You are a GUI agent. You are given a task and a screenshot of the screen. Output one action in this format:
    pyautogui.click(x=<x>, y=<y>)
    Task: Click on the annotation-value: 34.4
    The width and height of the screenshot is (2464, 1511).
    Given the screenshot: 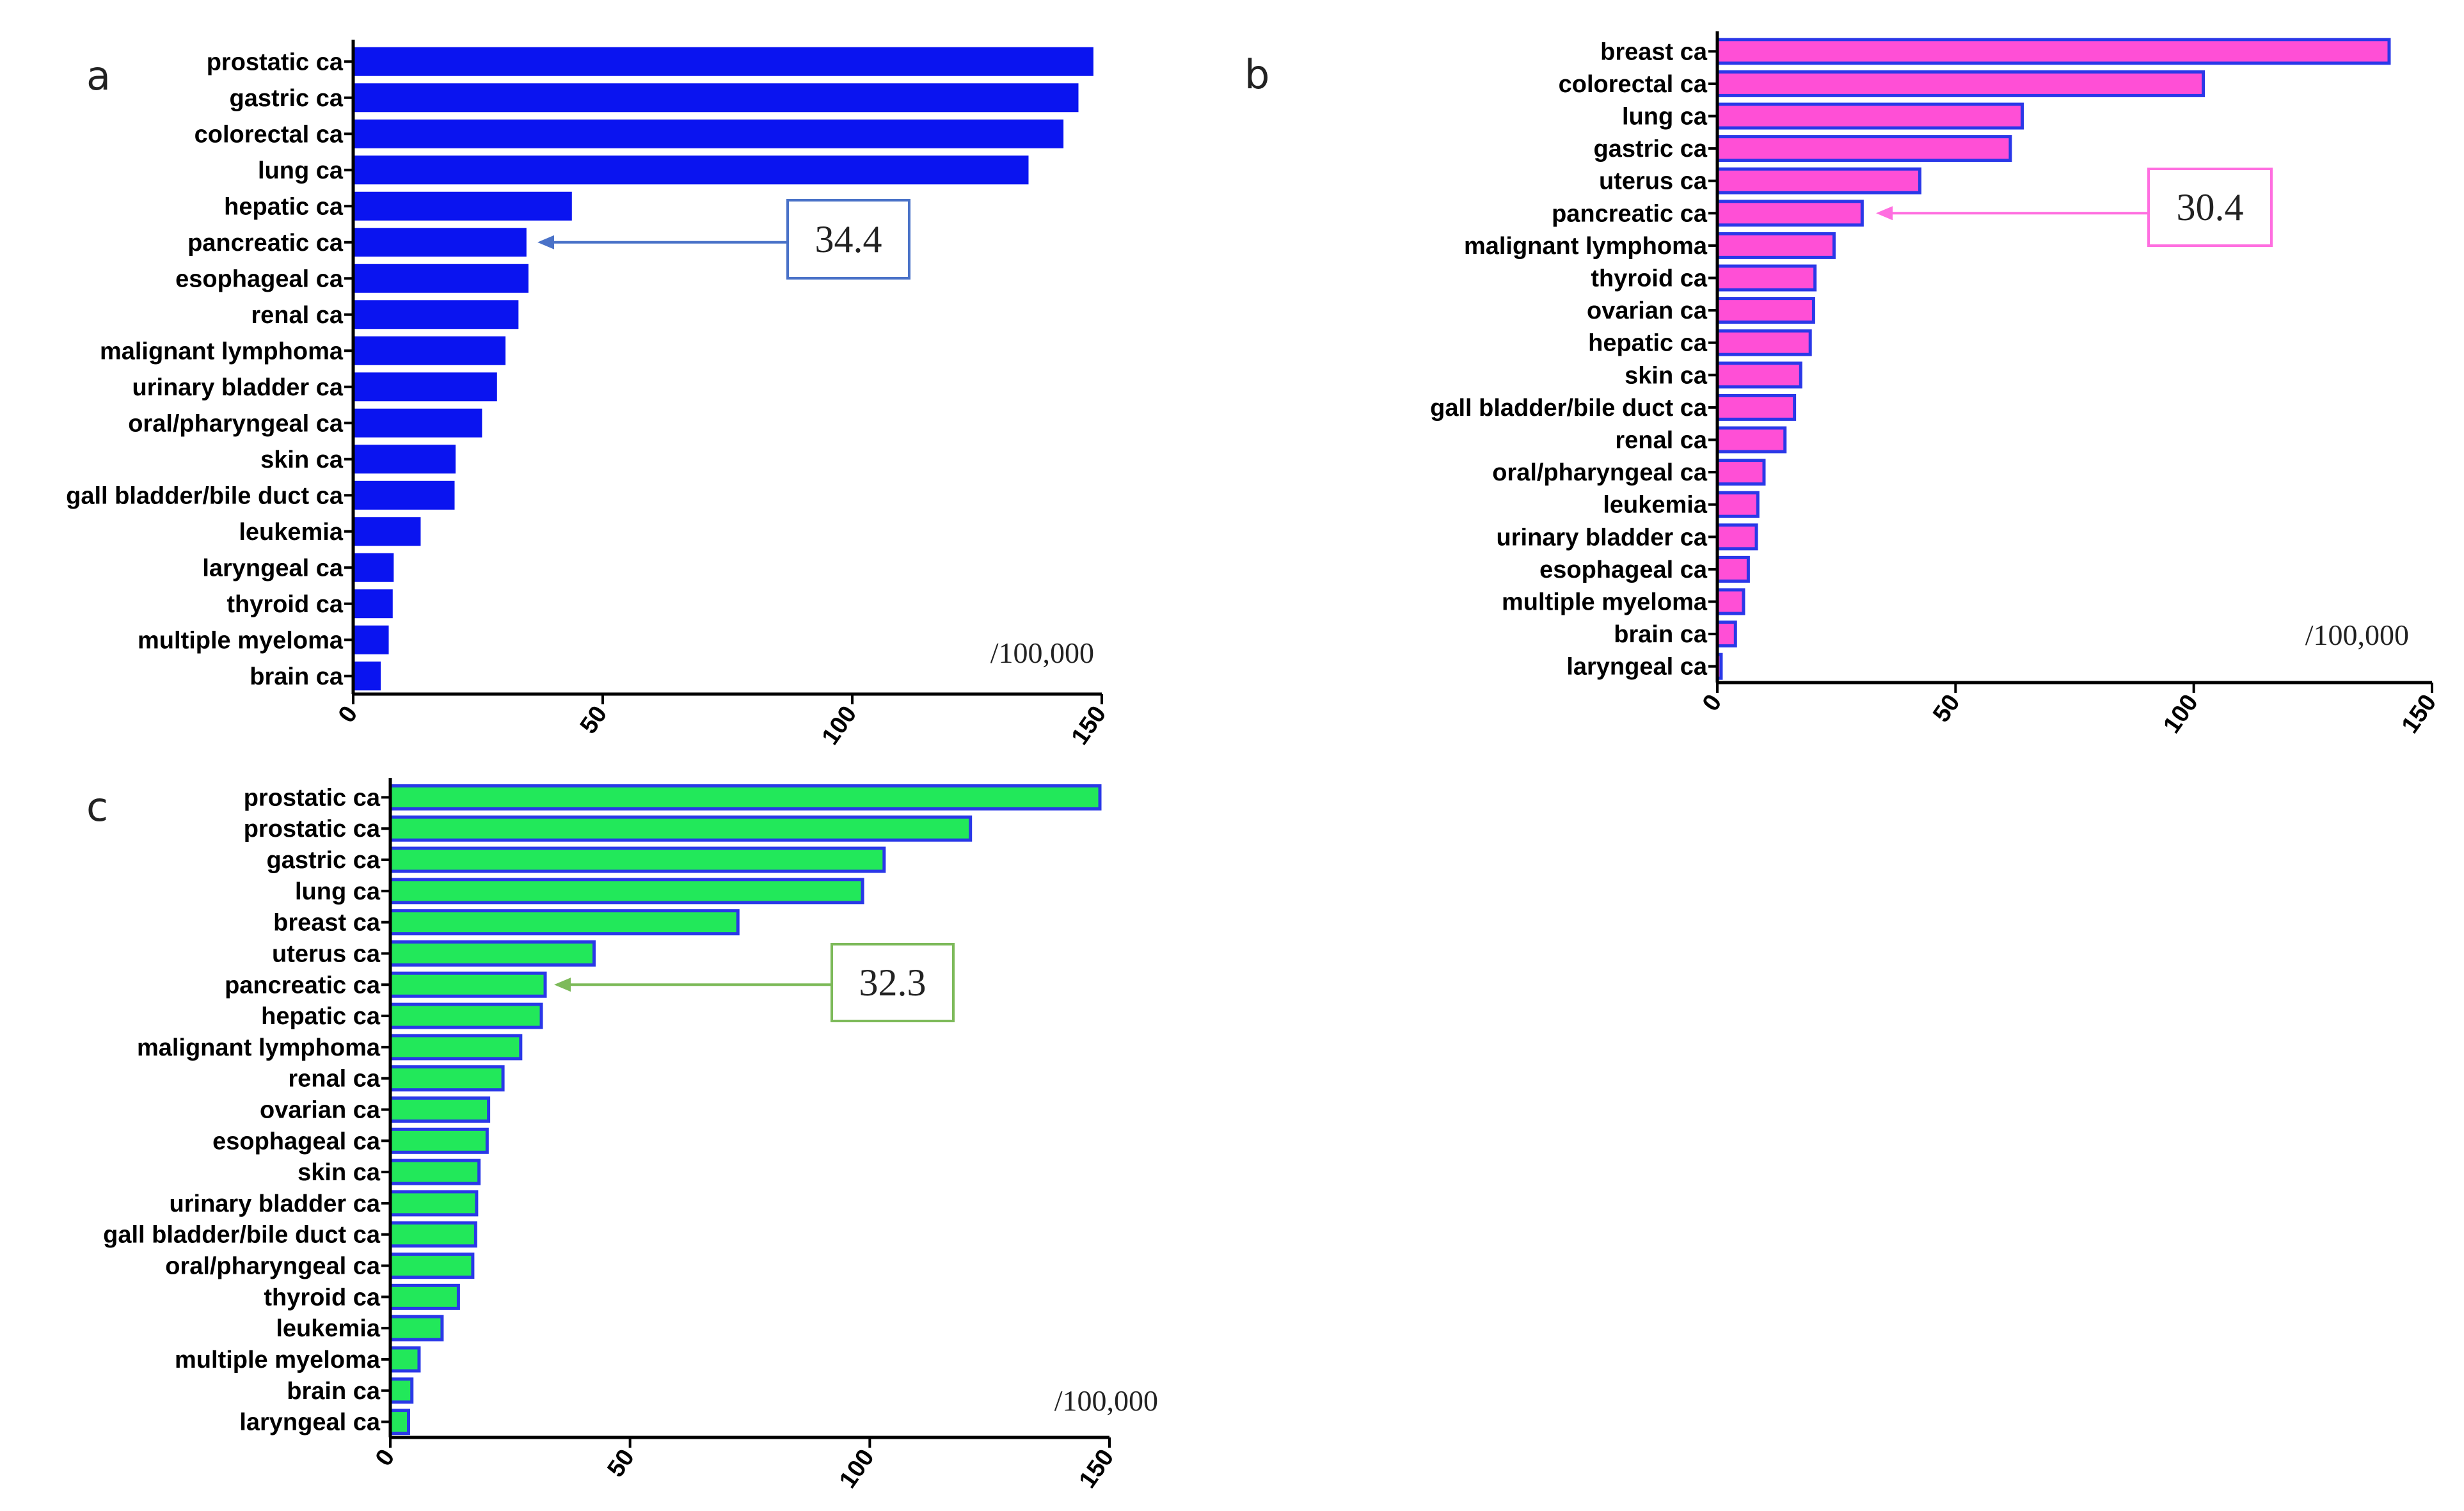 What is the action you would take?
    pyautogui.click(x=848, y=239)
    